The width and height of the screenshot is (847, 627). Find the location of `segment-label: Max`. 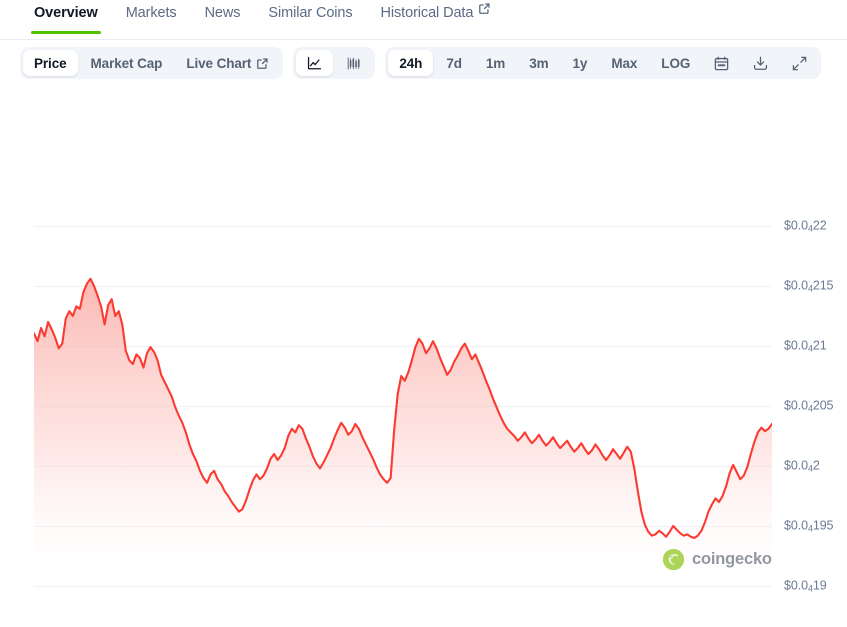

segment-label: Max is located at coordinates (624, 63).